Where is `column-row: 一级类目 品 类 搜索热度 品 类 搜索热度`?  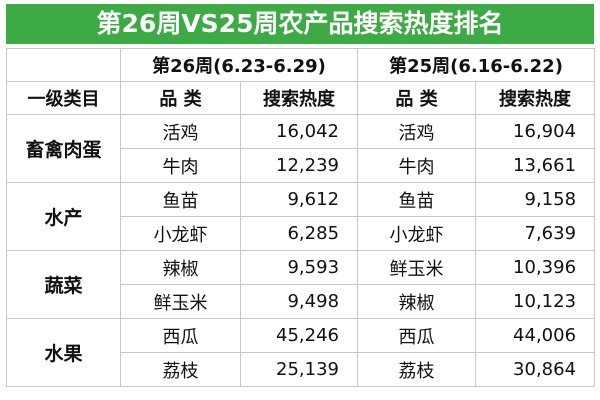 column-row: 一级类目 品 类 搜索热度 品 类 搜索热度 is located at coordinates (301, 98).